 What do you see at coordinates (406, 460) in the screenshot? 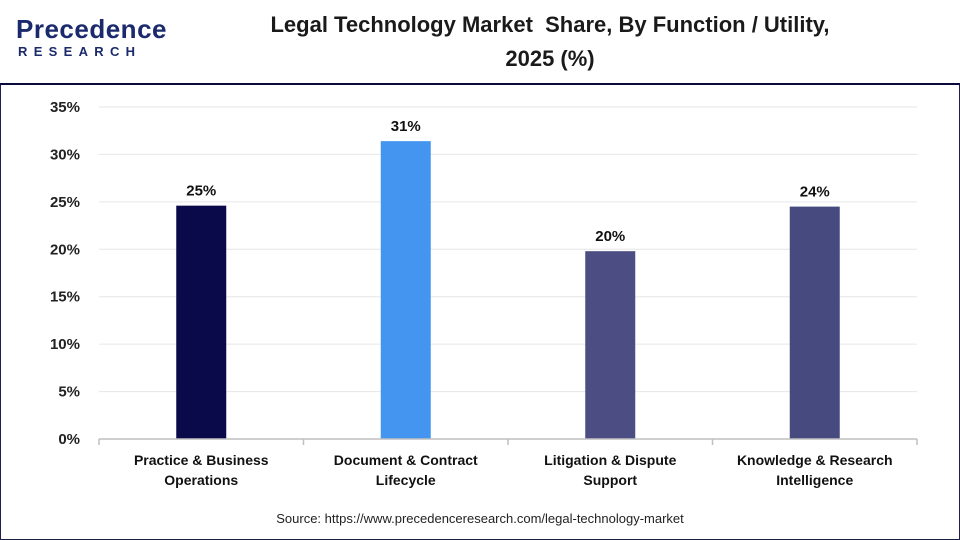
I see `x-category-label: Document & Contract` at bounding box center [406, 460].